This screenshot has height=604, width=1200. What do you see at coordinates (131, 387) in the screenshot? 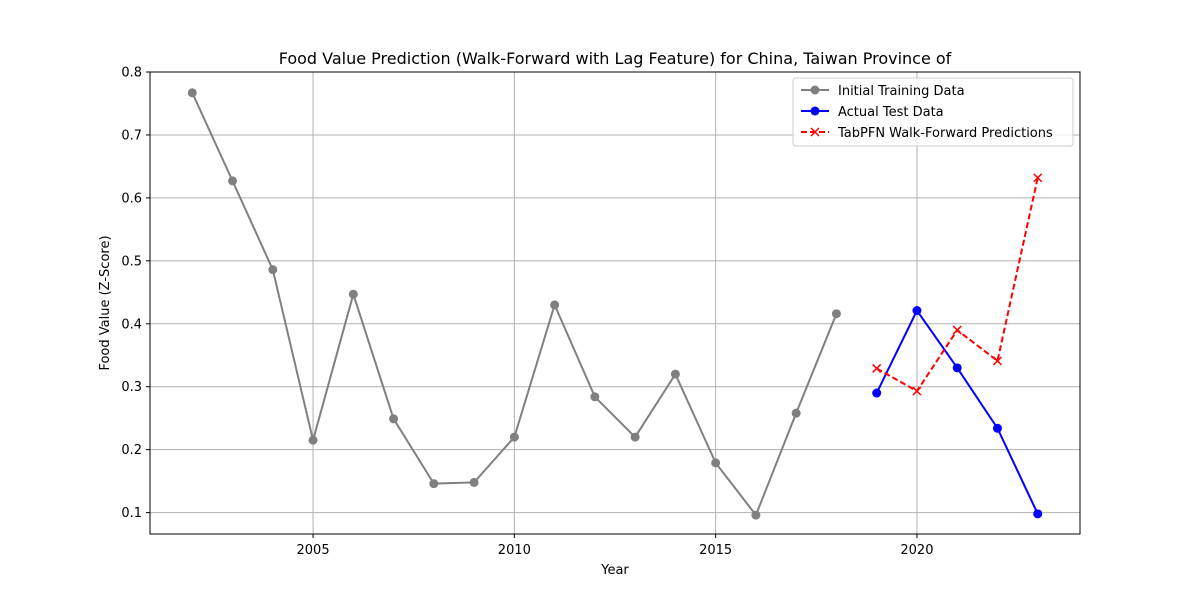
I see `y-tick-label: 0.3` at bounding box center [131, 387].